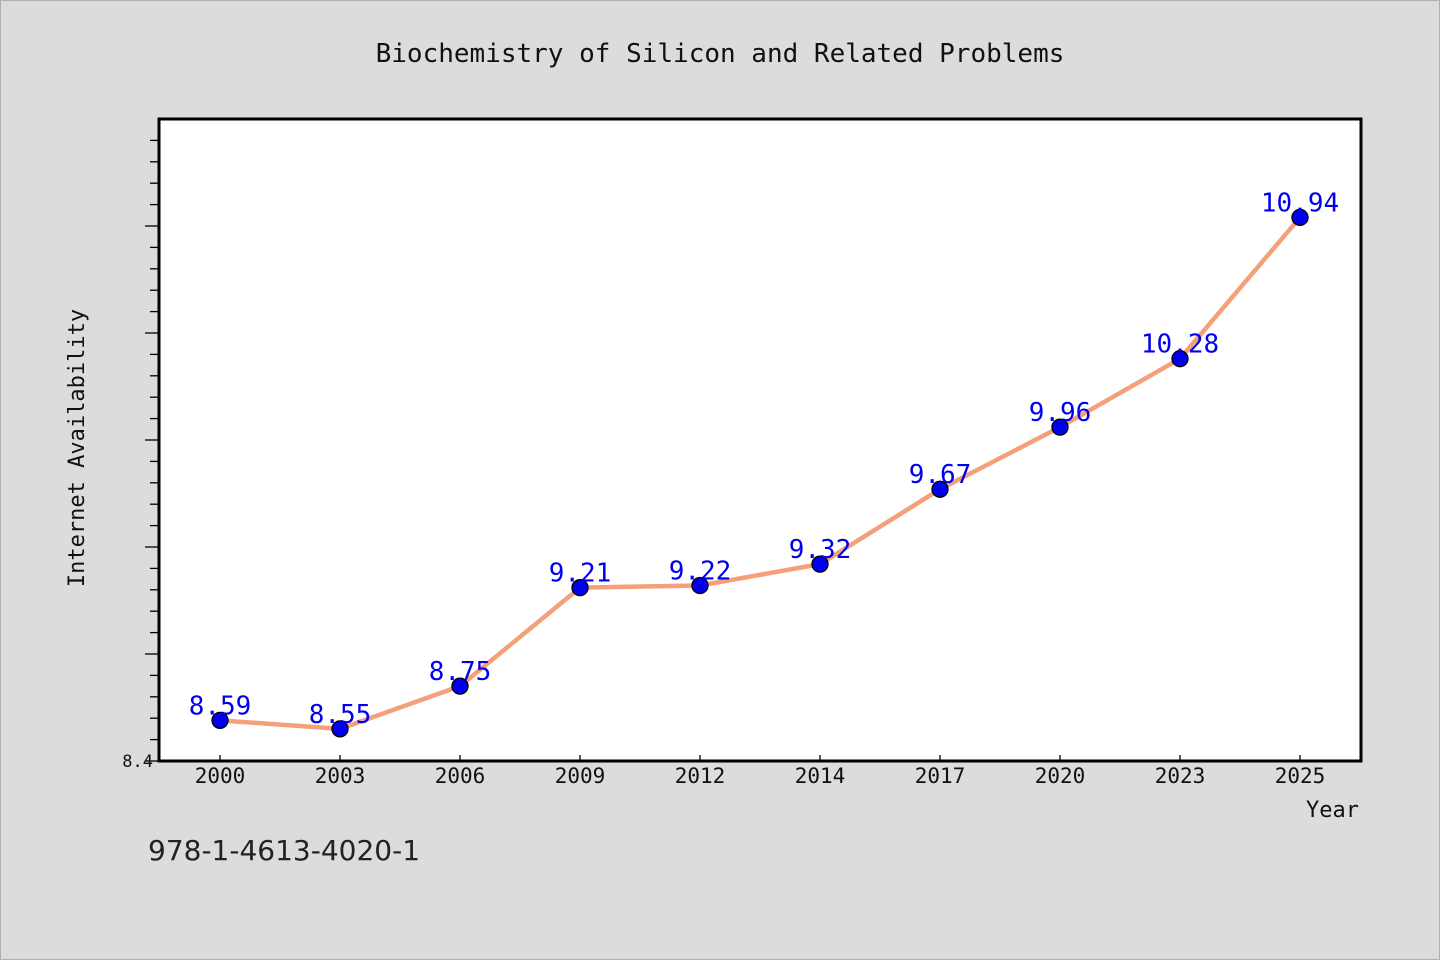 This screenshot has height=960, width=1440. What do you see at coordinates (940, 475) in the screenshot?
I see `data-label: 9.67` at bounding box center [940, 475].